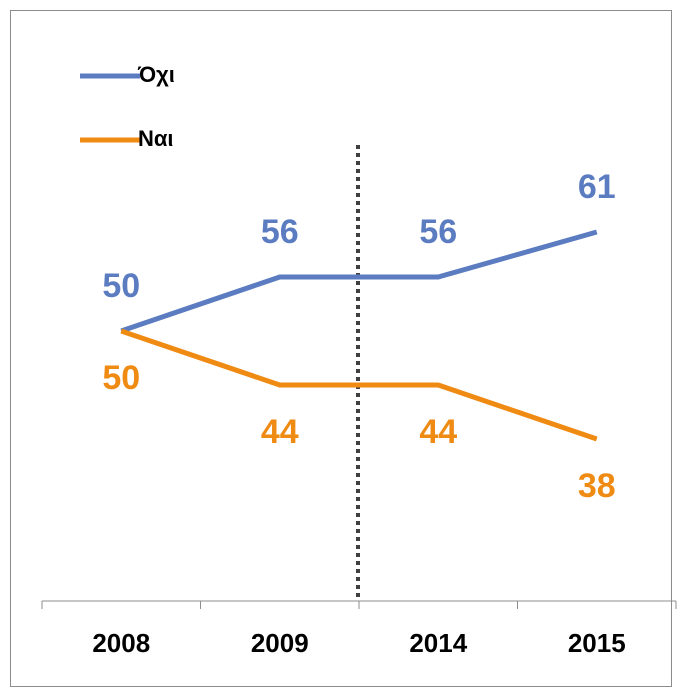  I want to click on legend-label: Όχι, so click(156, 74).